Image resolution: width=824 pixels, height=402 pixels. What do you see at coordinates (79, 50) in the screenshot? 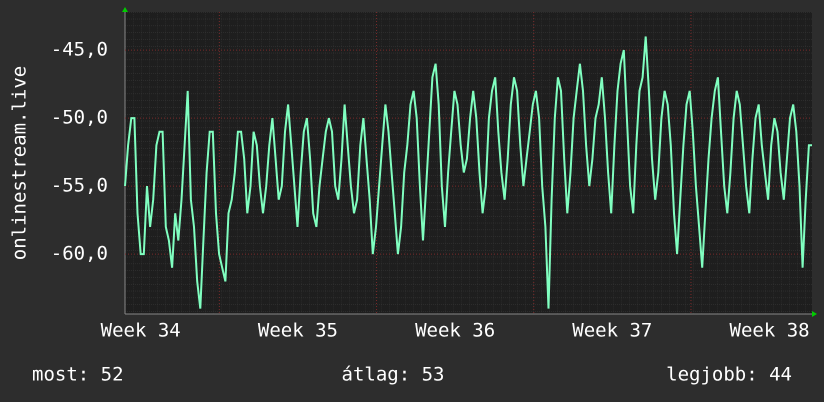
I see `y-tick-label: -45,0` at bounding box center [79, 50].